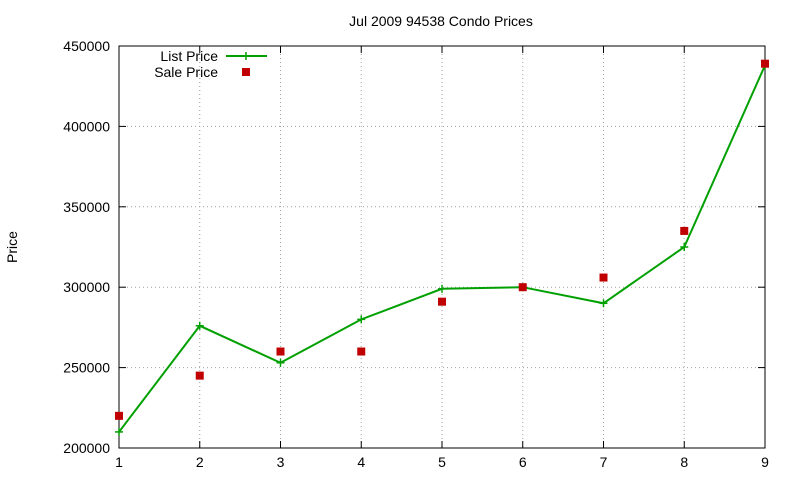  What do you see at coordinates (86, 126) in the screenshot?
I see `y-tick-label: 400000` at bounding box center [86, 126].